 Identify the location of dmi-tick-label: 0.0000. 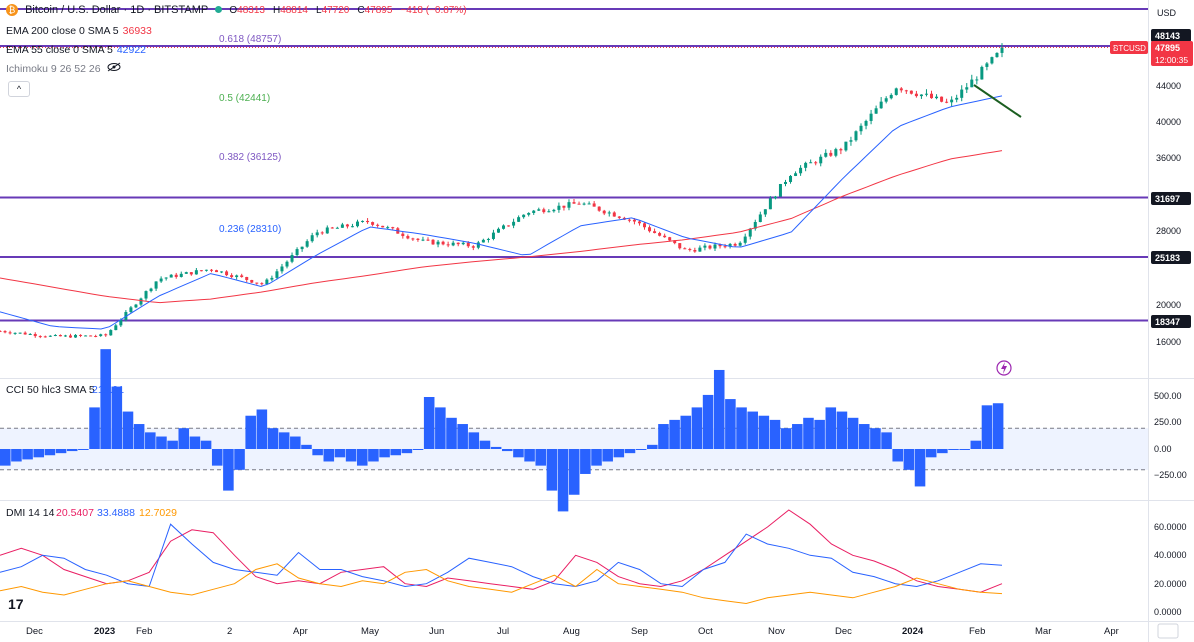
(1168, 612).